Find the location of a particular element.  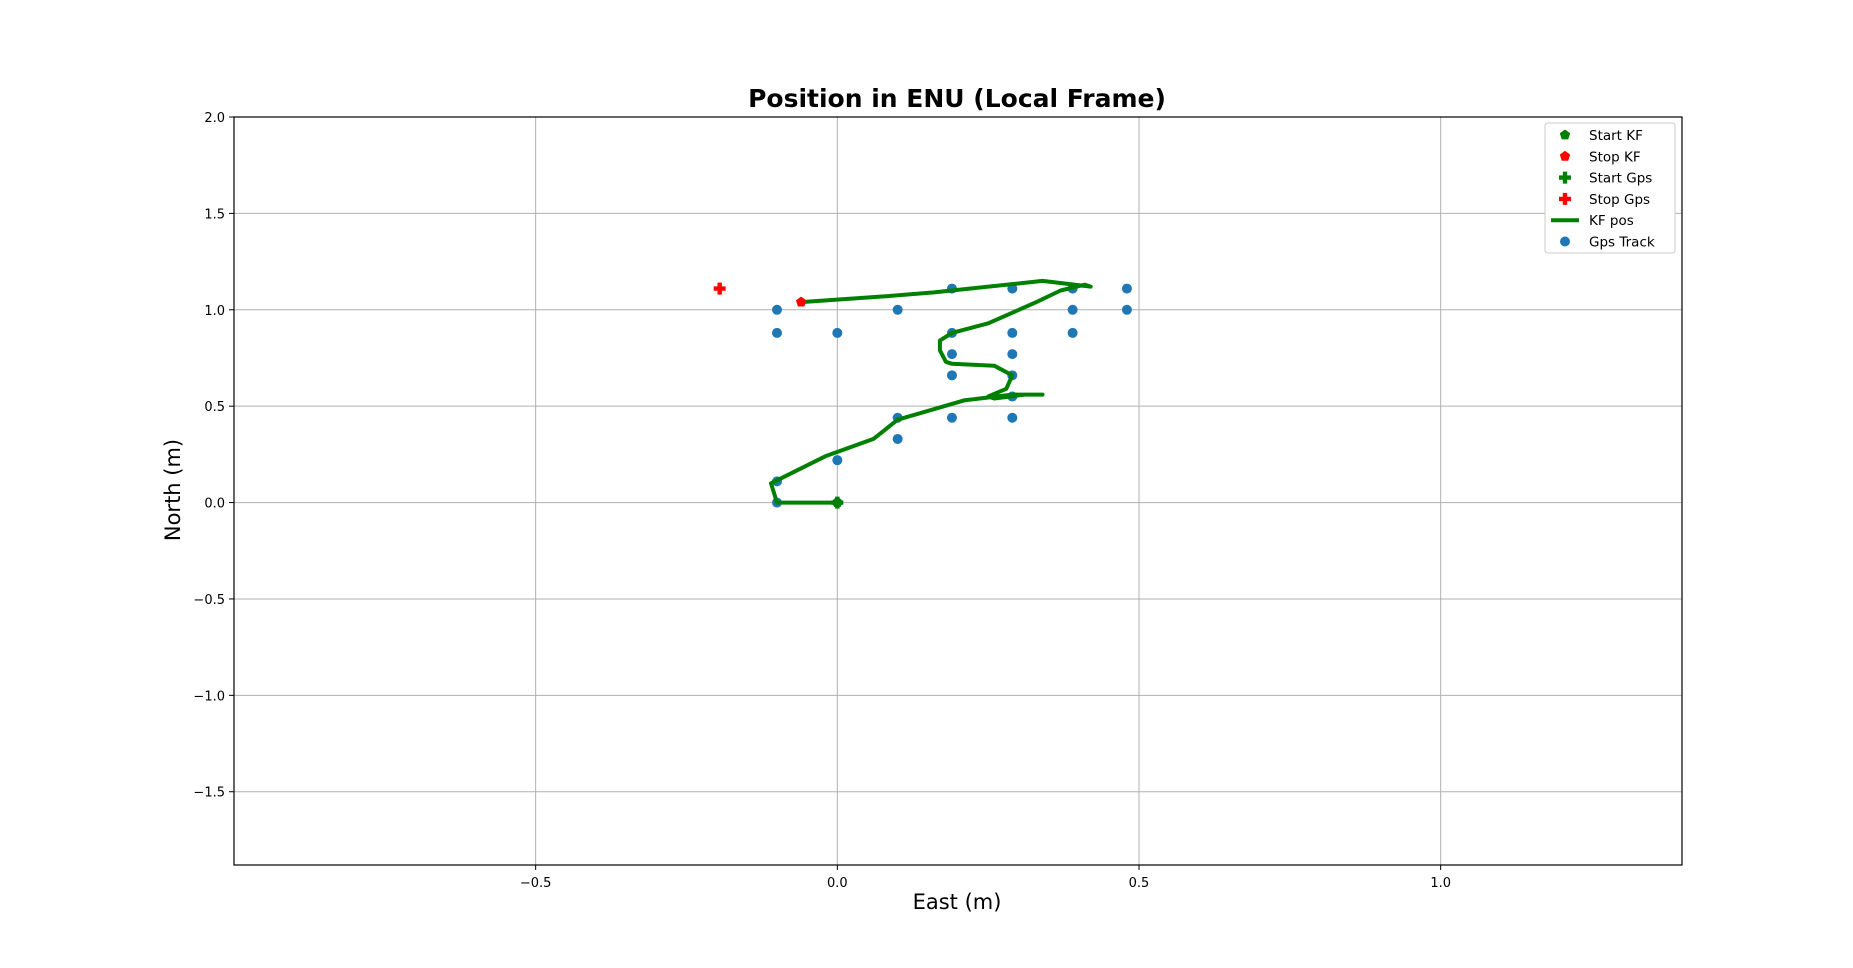

x-tick-label: 0.5 is located at coordinates (1139, 883).